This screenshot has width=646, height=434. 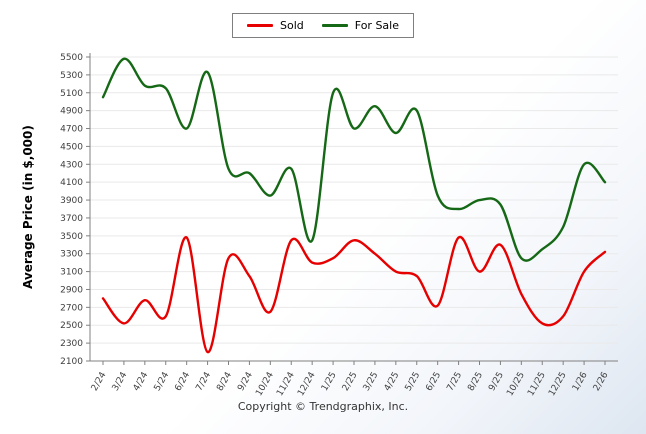 I want to click on y-tick-label: 2500, so click(x=71, y=326).